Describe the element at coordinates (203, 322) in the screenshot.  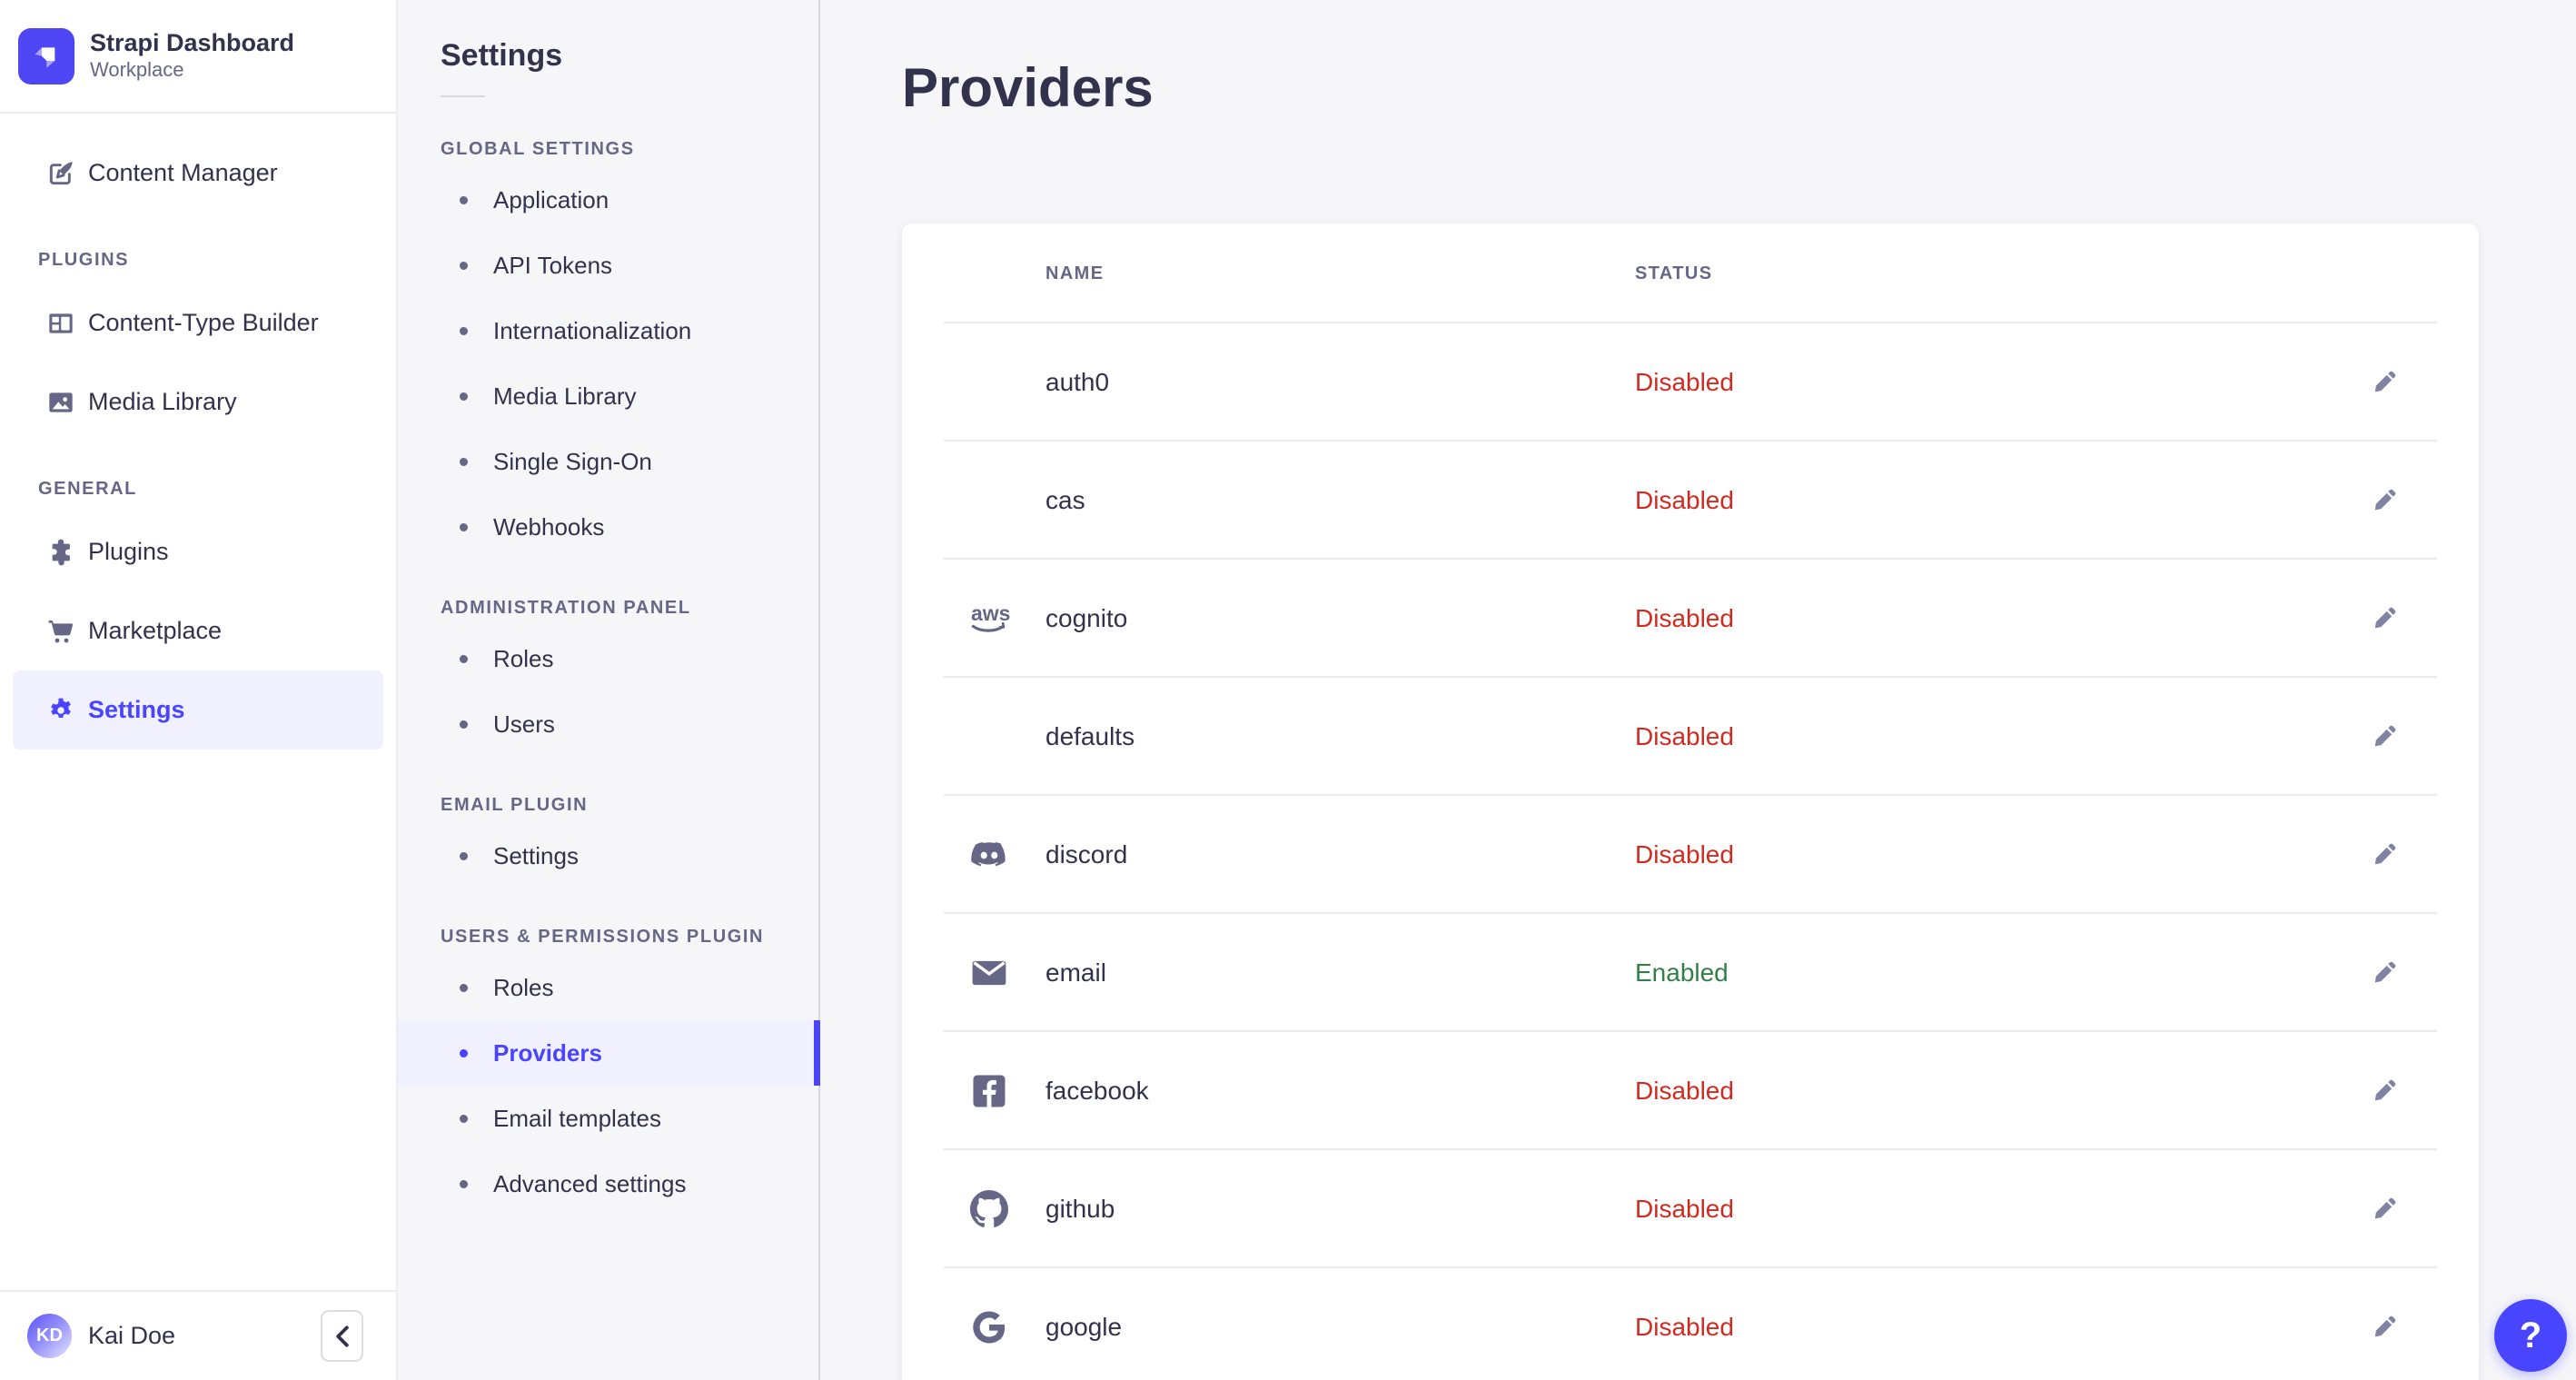
I see `sidebar-item-label: Content-Type Builder` at that location.